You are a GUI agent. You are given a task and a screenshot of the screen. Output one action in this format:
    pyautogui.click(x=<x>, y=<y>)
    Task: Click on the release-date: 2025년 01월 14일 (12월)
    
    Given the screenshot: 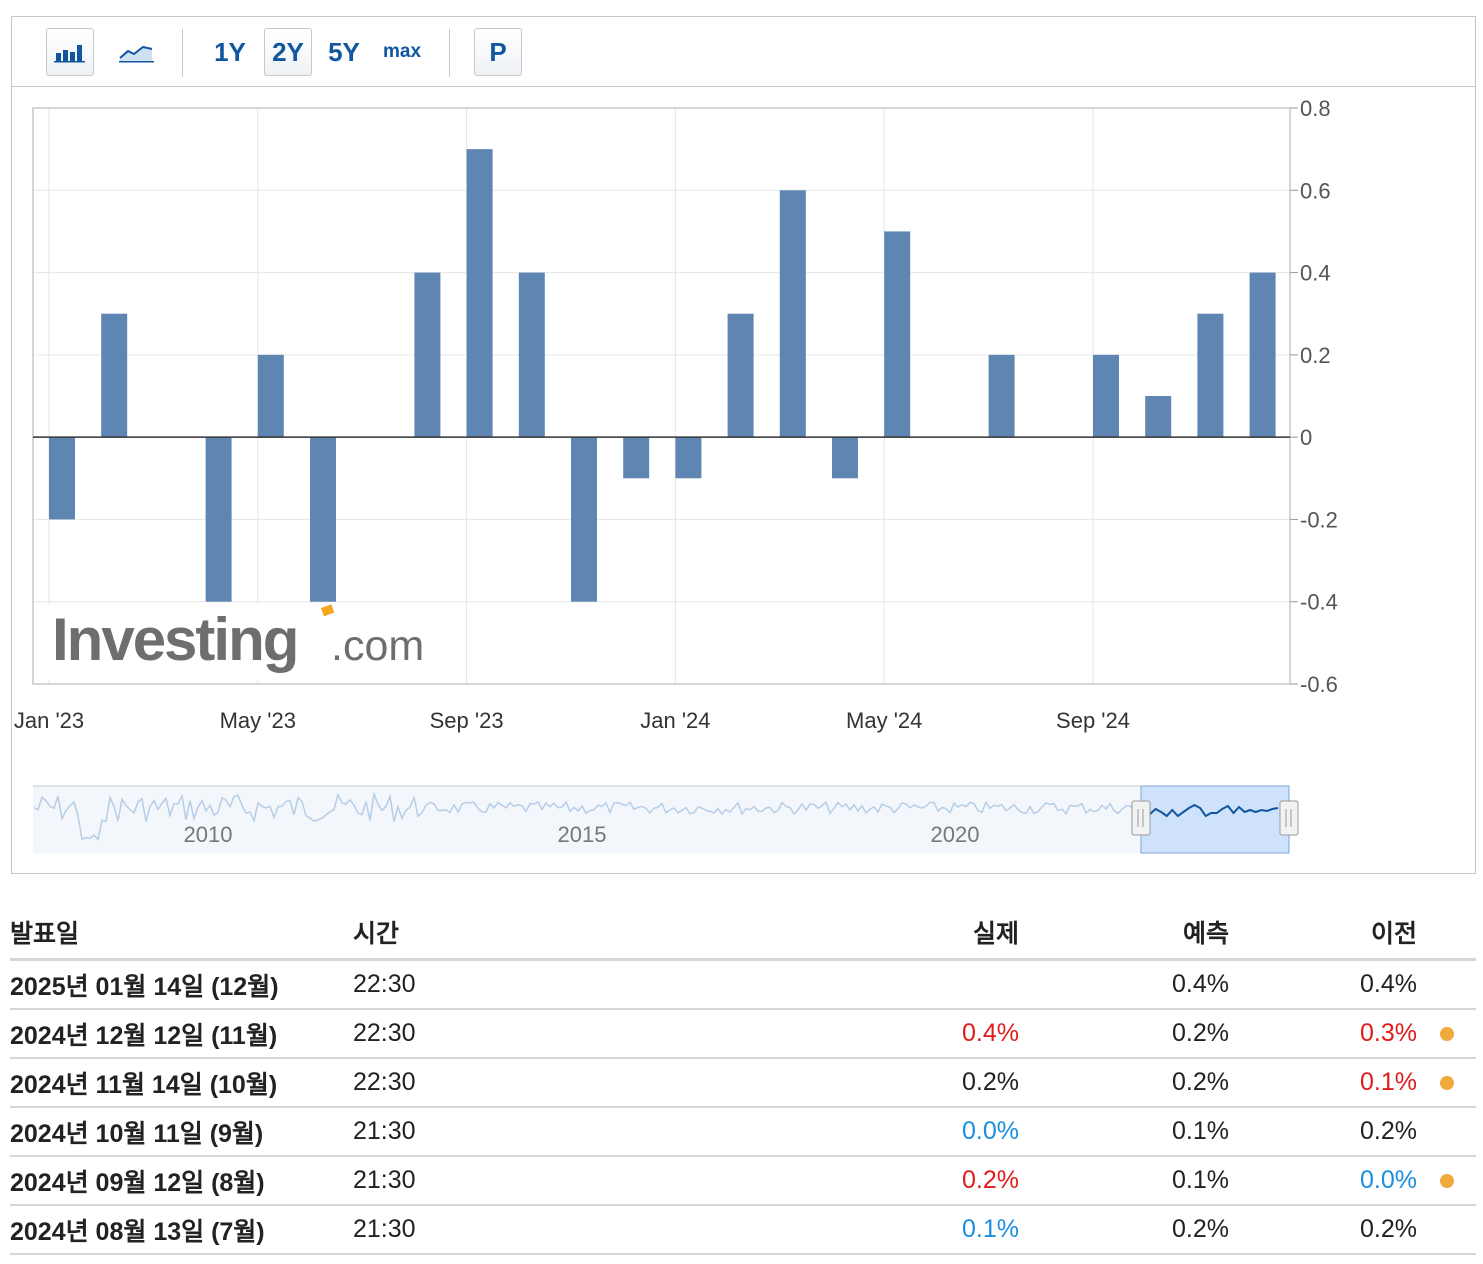 What is the action you would take?
    pyautogui.click(x=144, y=986)
    